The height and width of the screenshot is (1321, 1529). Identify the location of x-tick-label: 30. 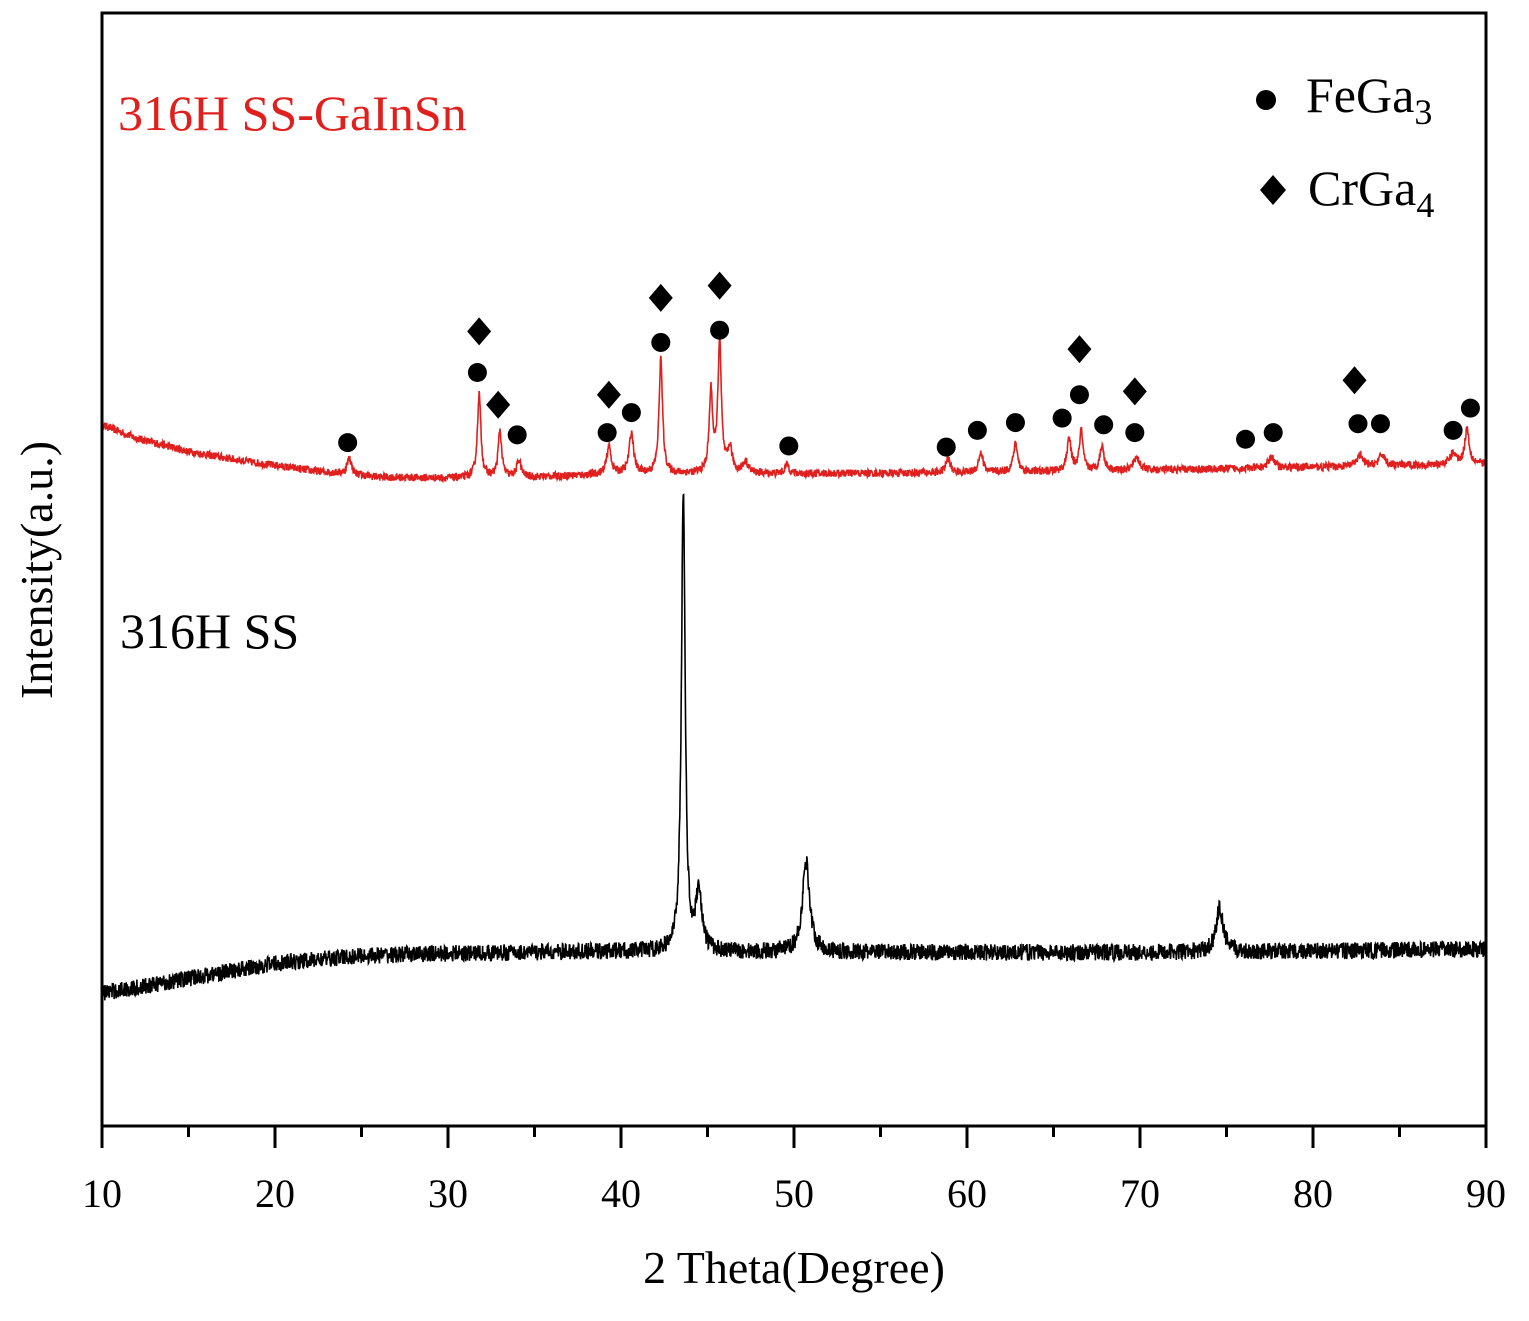
(448, 1193).